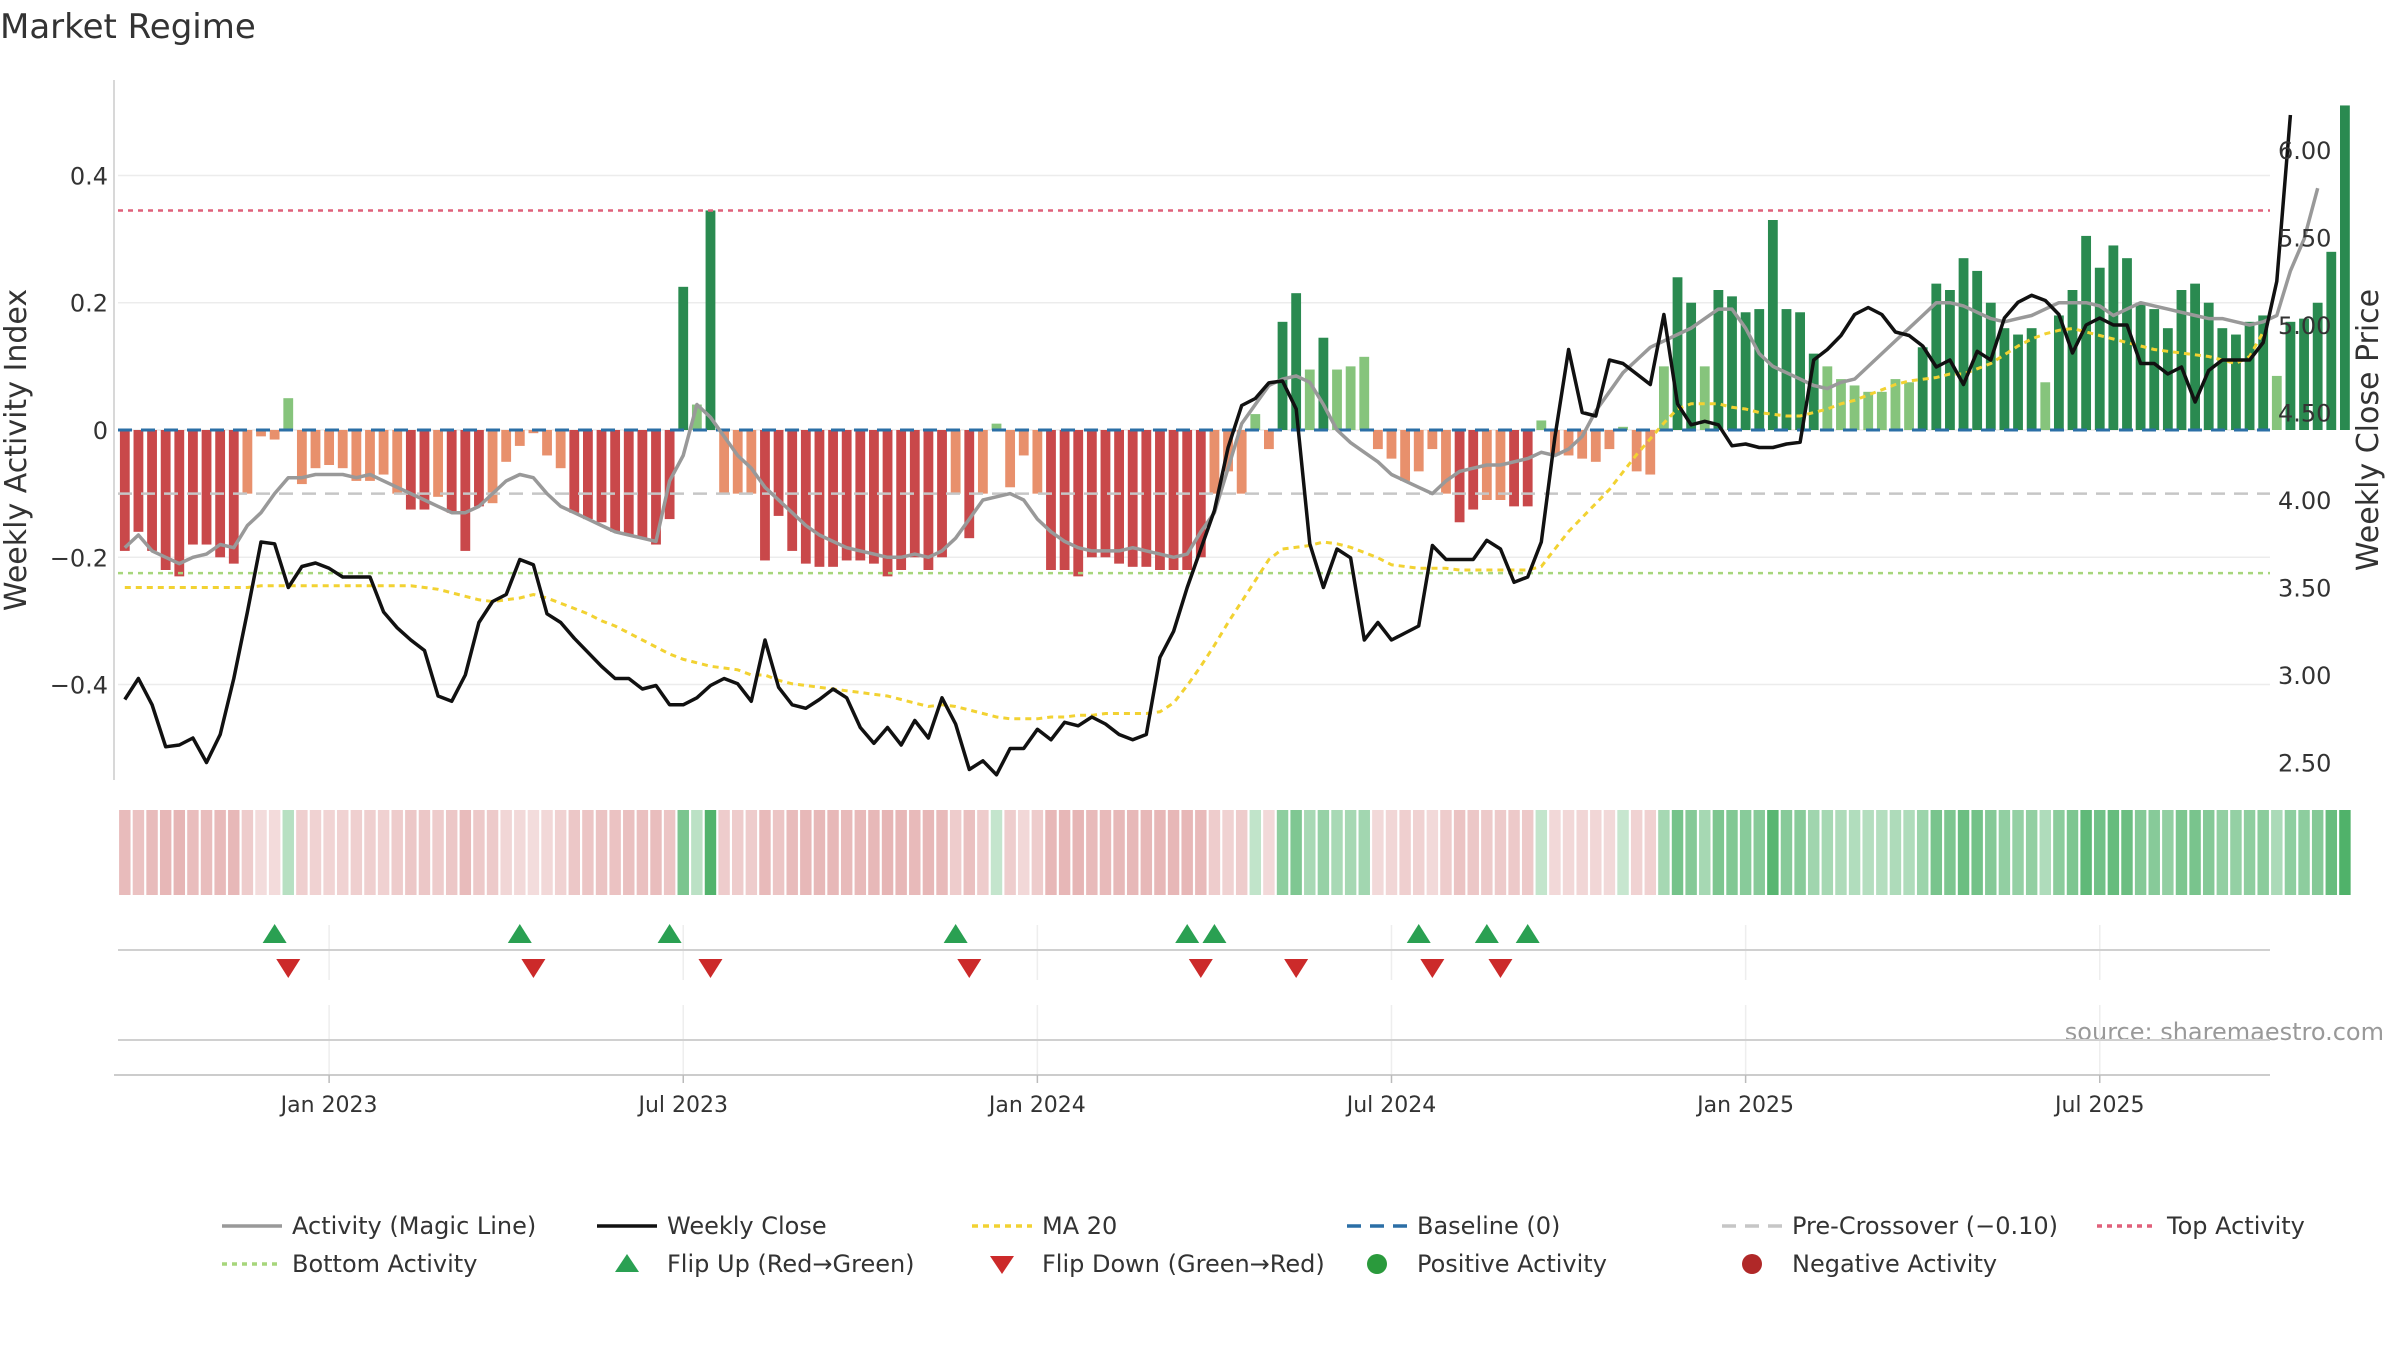 The image size is (2400, 1354). Describe the element at coordinates (2304, 764) in the screenshot. I see `y-right-tick-label: 2.50` at that location.